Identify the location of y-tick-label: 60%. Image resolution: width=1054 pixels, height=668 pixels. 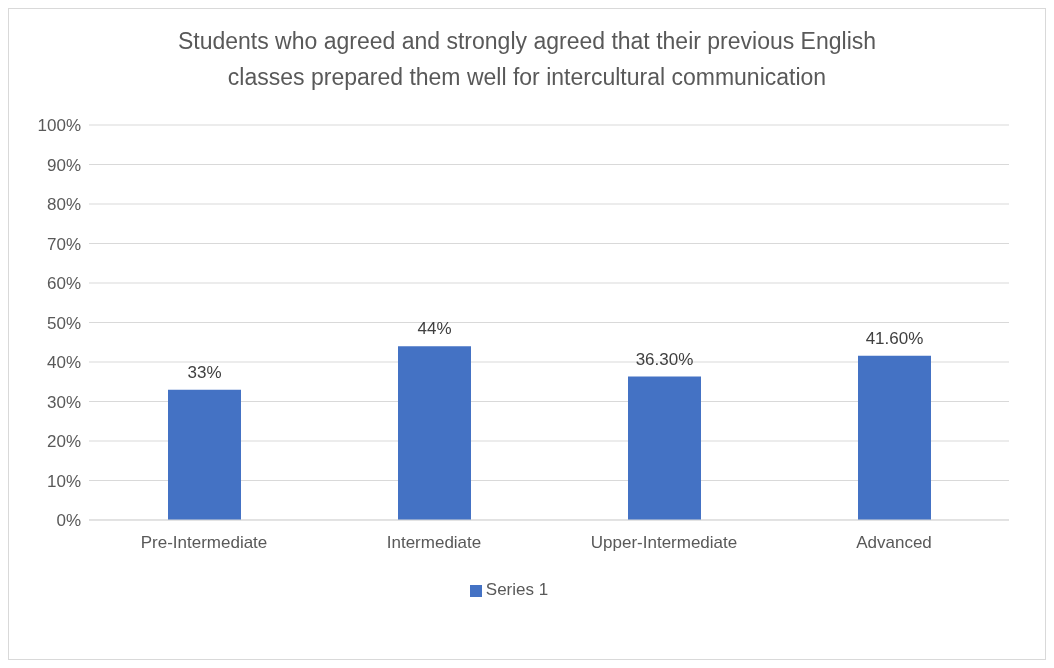
(63, 284).